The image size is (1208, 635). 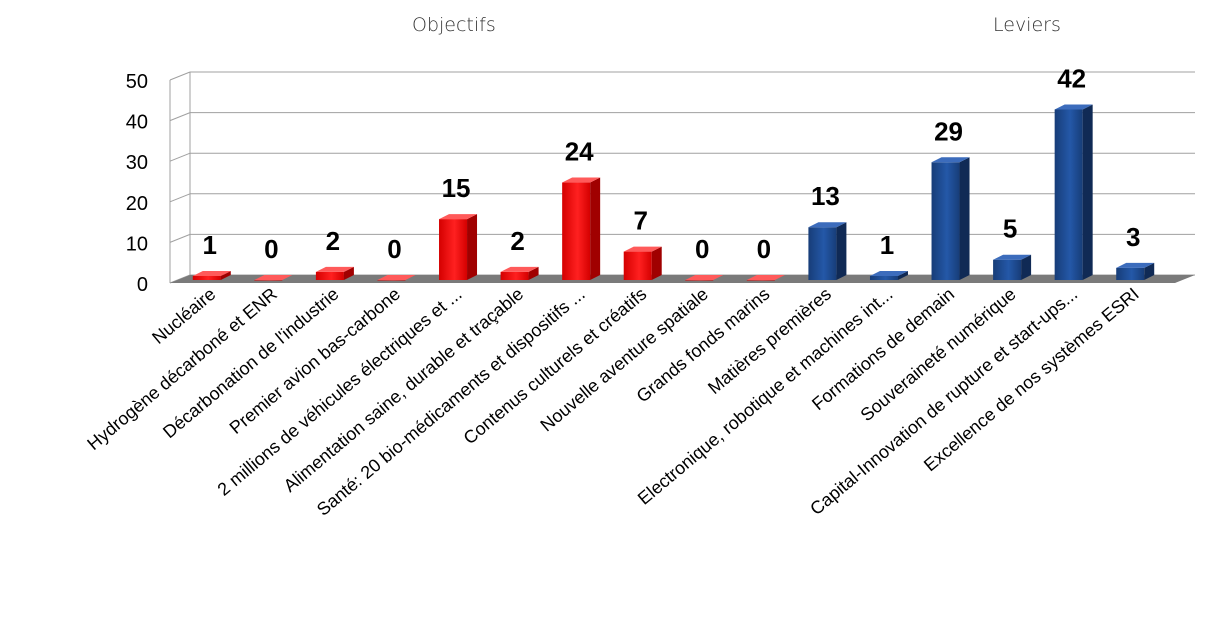 What do you see at coordinates (1027, 25) in the screenshot?
I see `group-label-leviers: Leviers` at bounding box center [1027, 25].